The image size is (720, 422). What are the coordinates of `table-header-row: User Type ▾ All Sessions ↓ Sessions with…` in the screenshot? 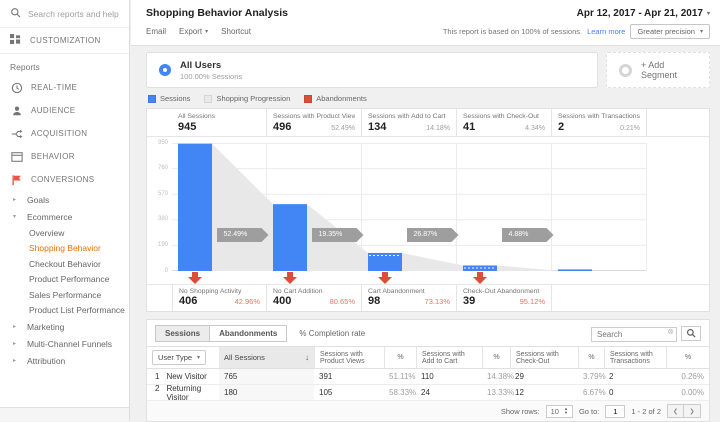 It's located at (428, 357).